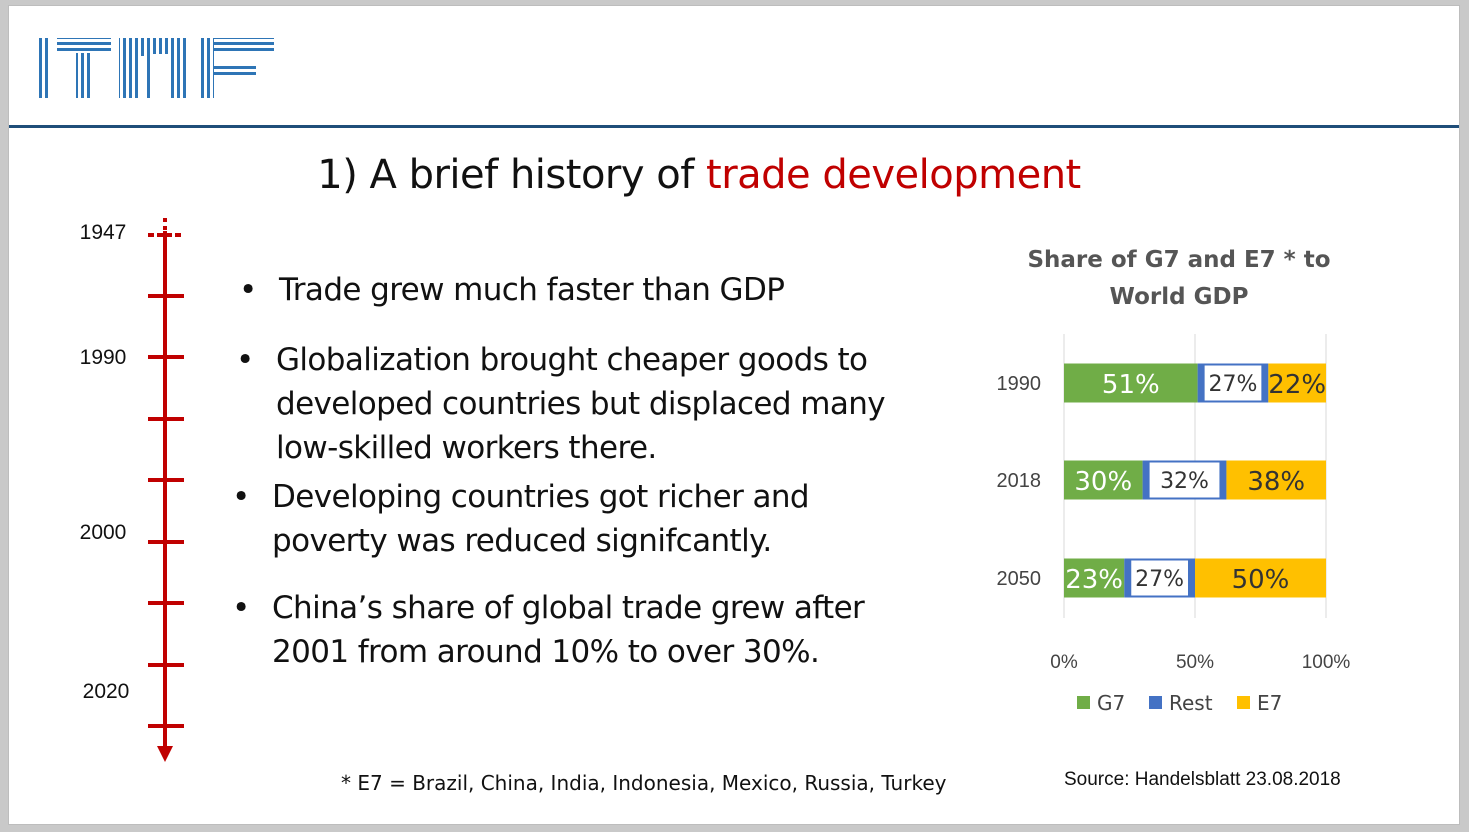  Describe the element at coordinates (1195, 662) in the screenshot. I see `chart-x-tick-label: 50%` at that location.